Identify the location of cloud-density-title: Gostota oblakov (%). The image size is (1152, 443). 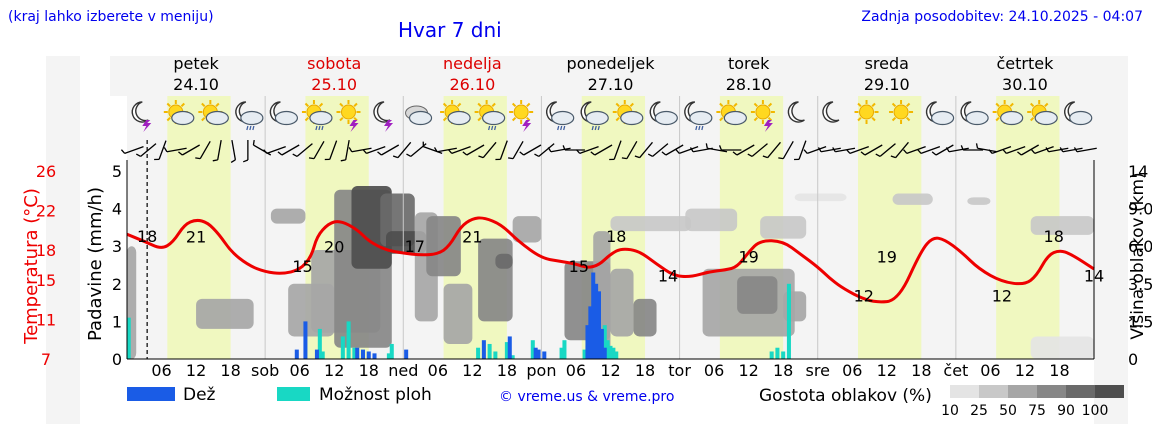
(845, 396).